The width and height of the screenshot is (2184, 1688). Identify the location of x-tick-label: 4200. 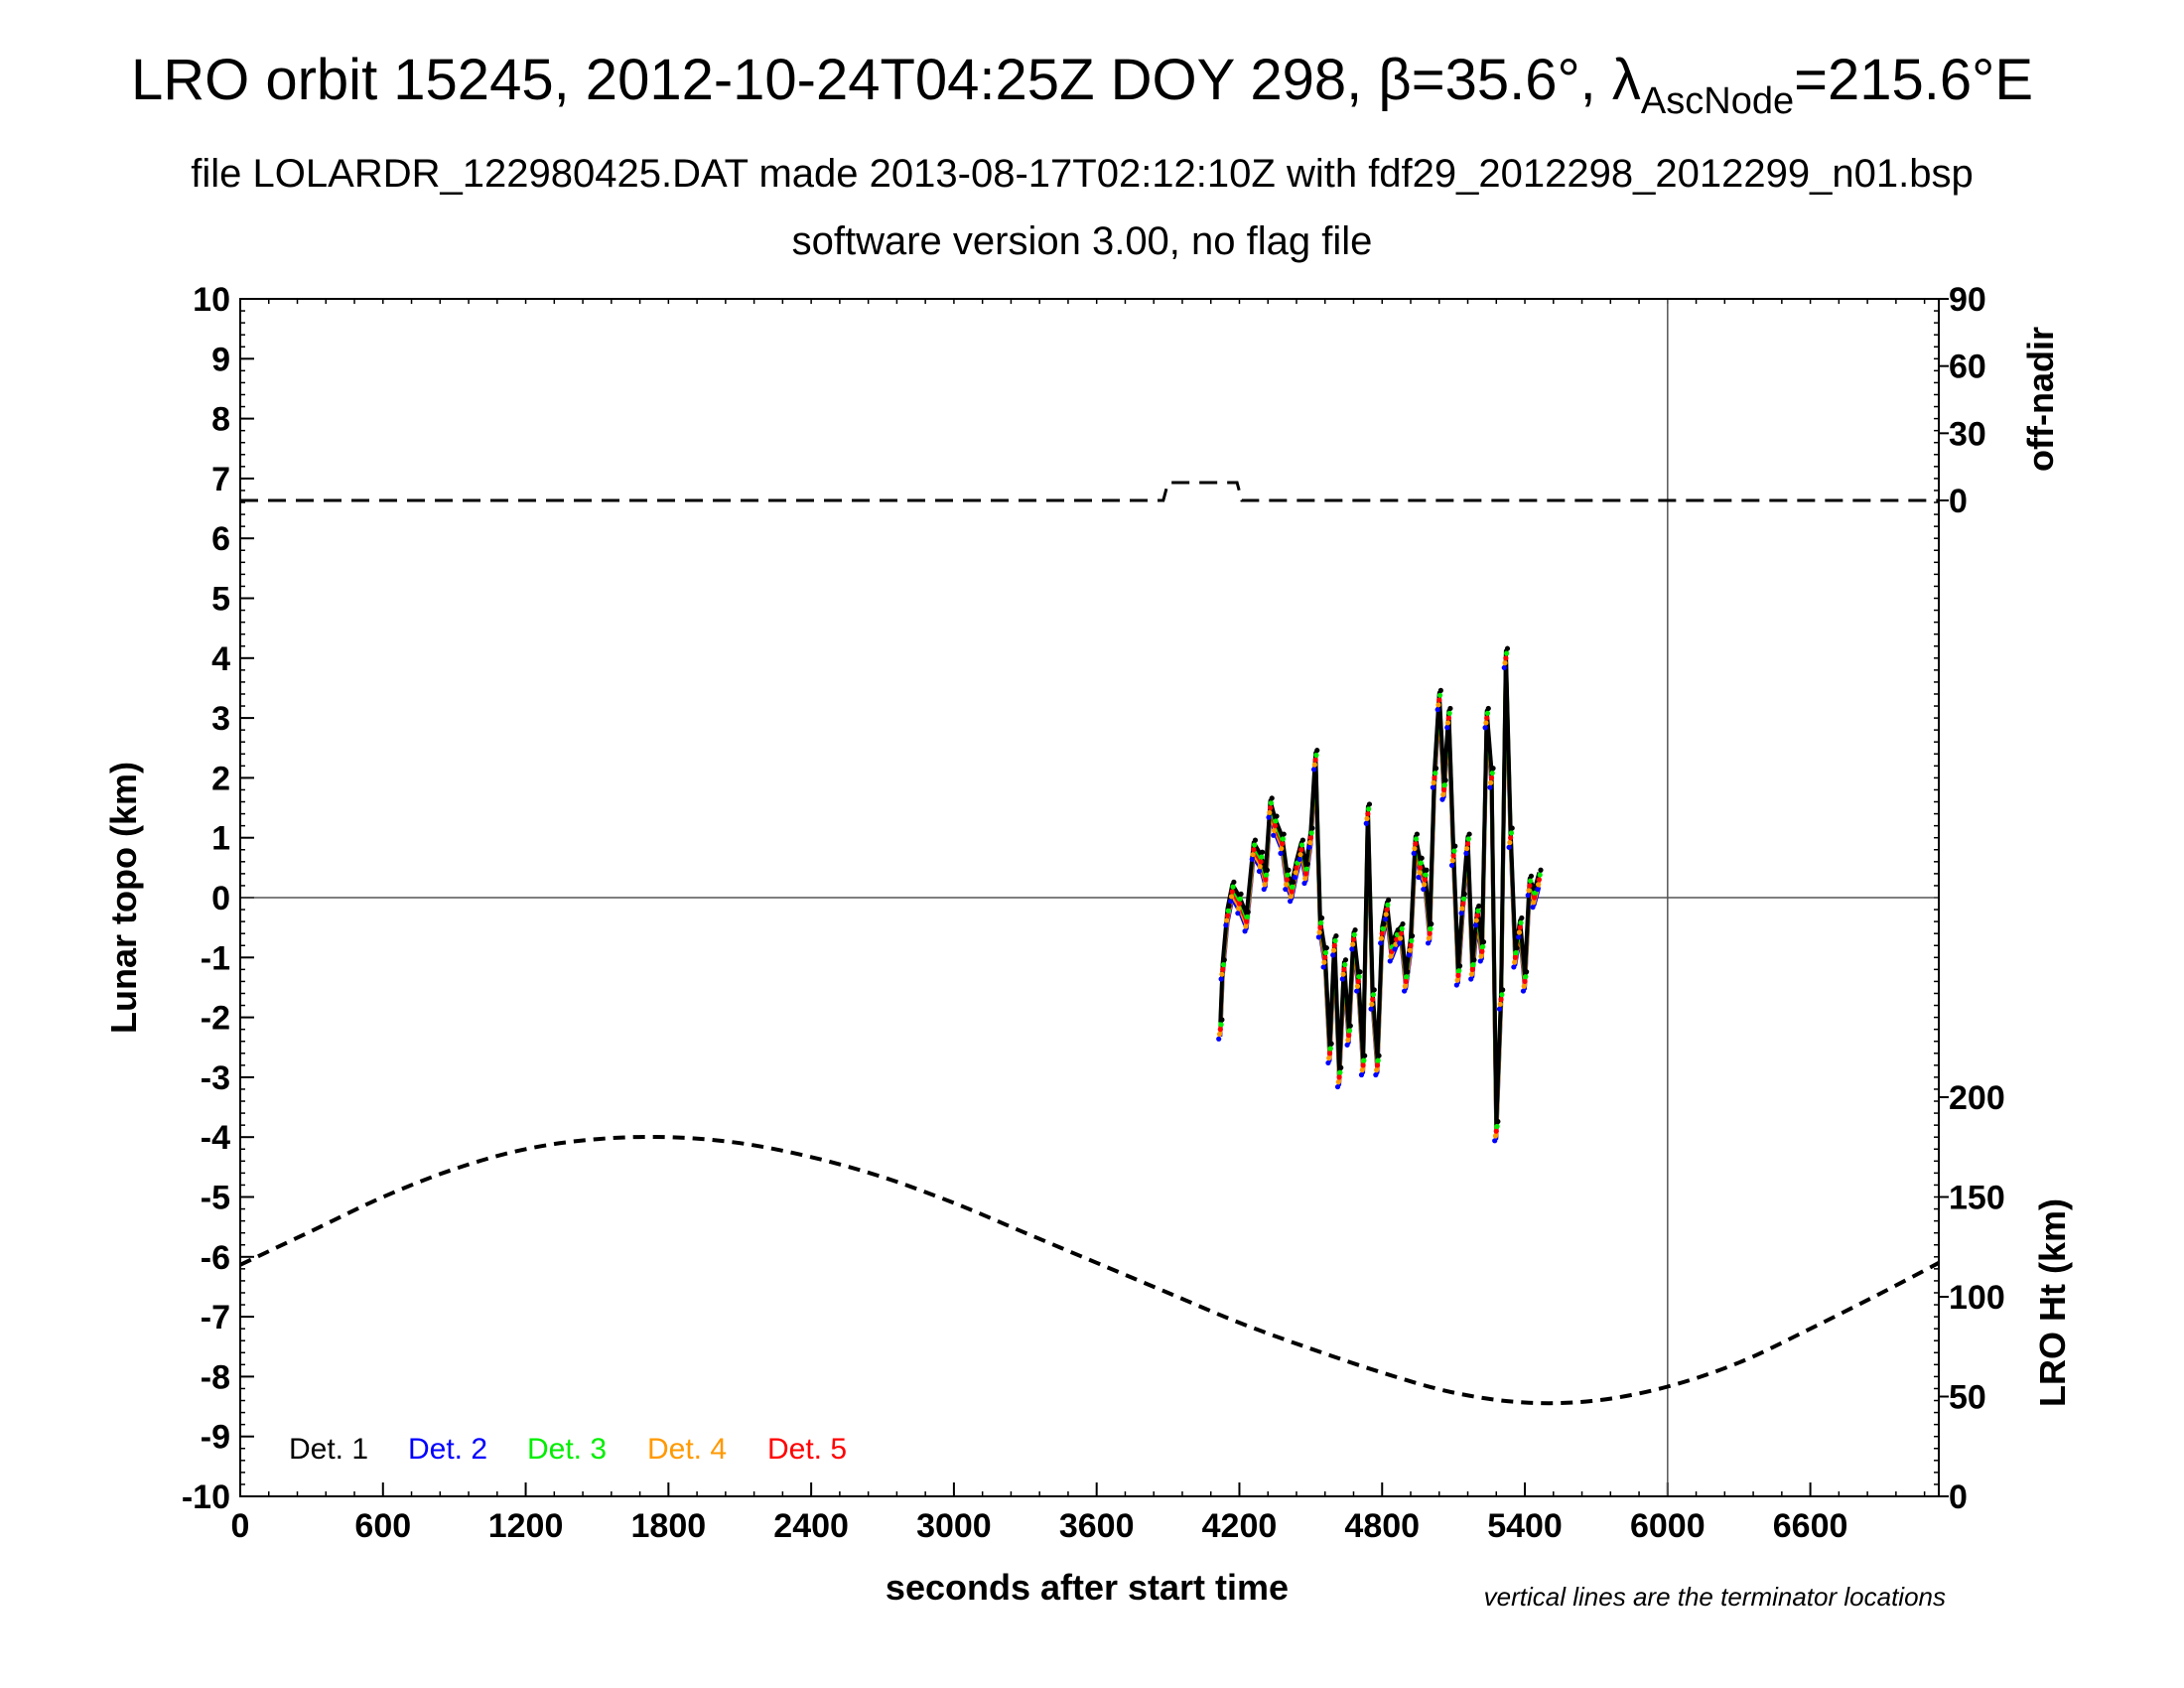
(1240, 1526).